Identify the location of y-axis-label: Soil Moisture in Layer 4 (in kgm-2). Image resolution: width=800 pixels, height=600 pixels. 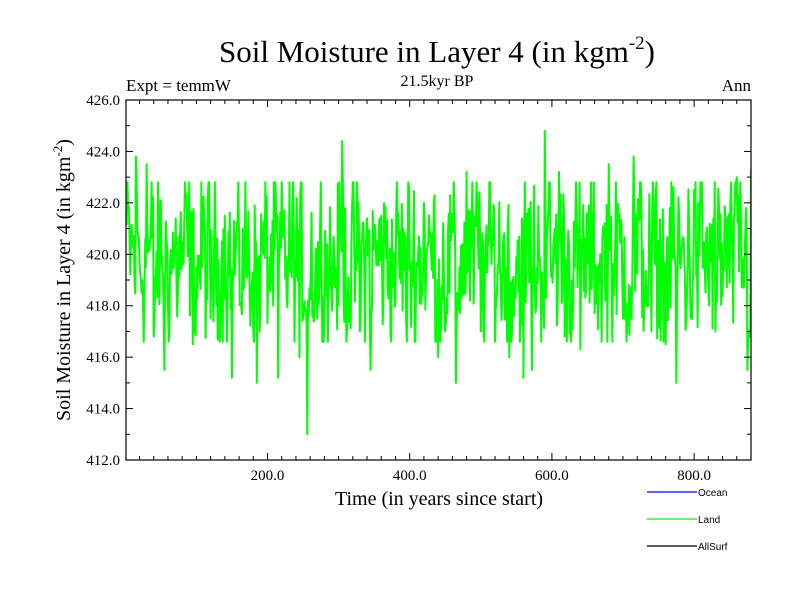
(62, 280).